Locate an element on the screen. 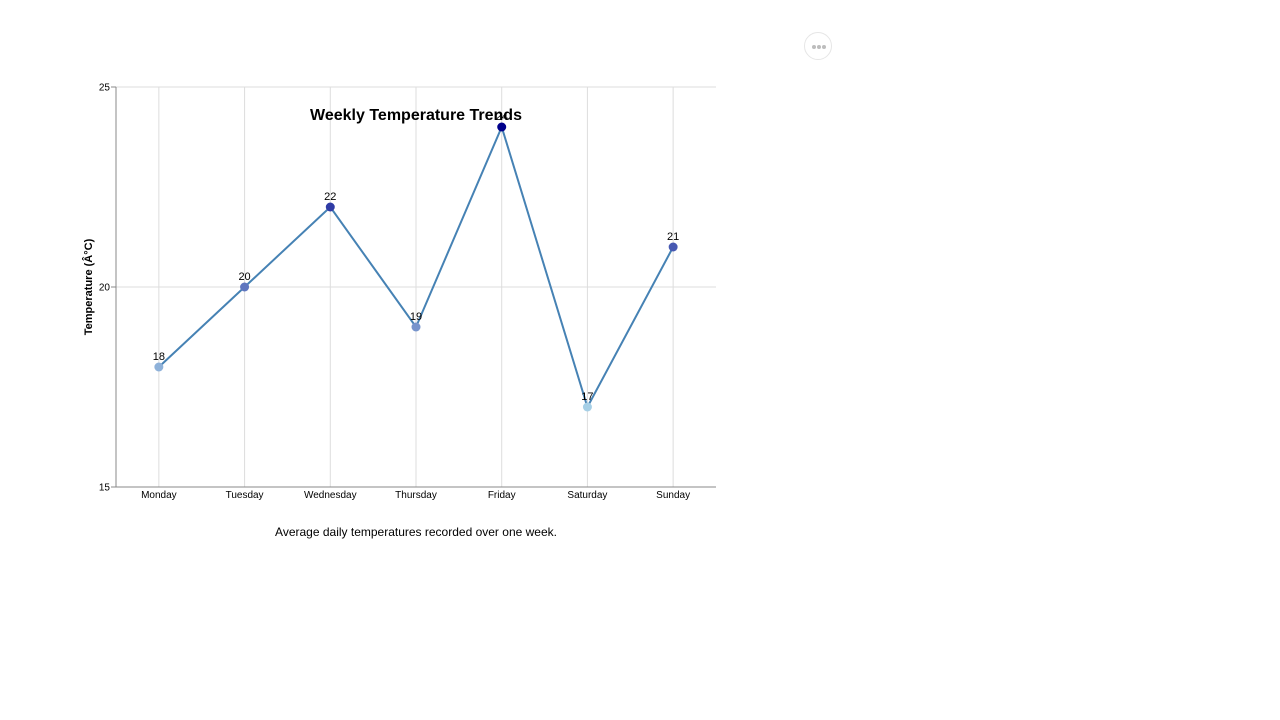 Image resolution: width=1280 pixels, height=720 pixels. x-tick-label: Saturday is located at coordinates (587, 495).